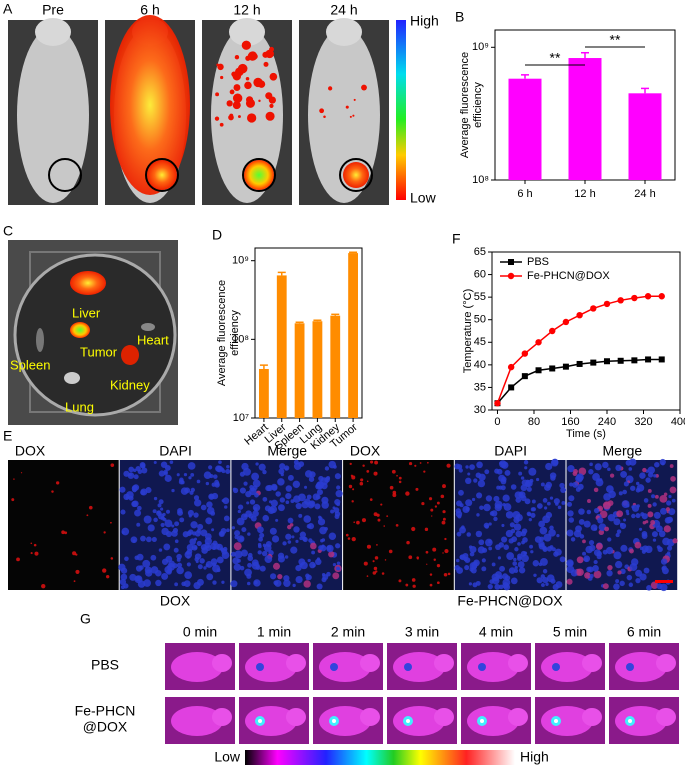  Describe the element at coordinates (468, 331) in the screenshot. I see `y-axis-label: Temperature (°C)` at that location.